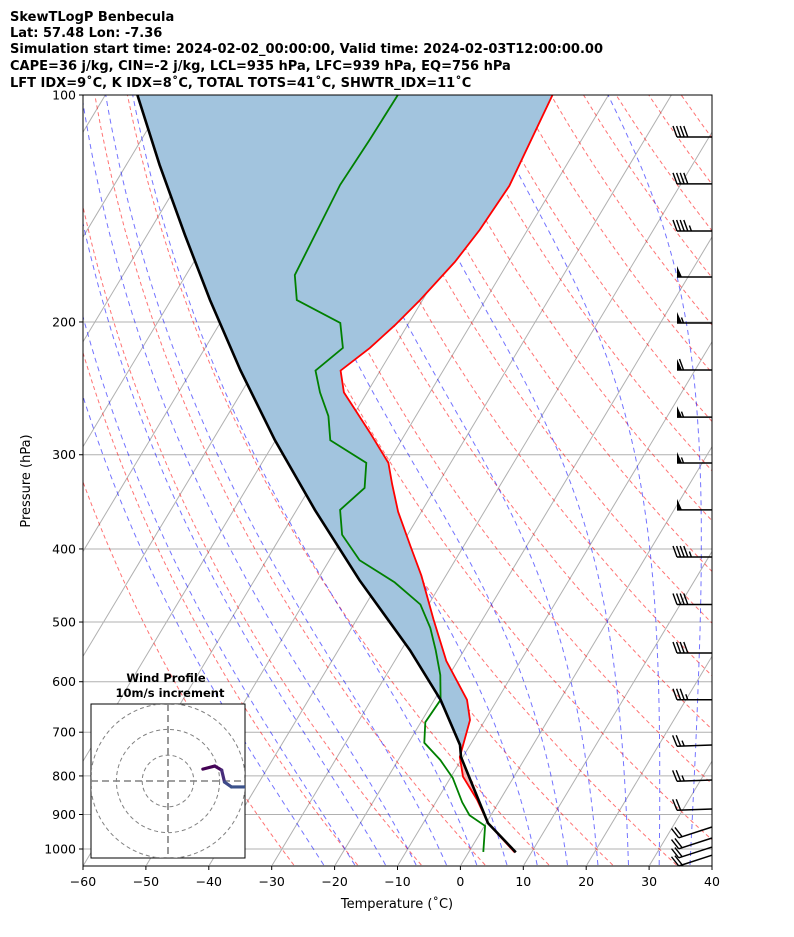  Describe the element at coordinates (60, 849) in the screenshot. I see `y-tick-label: 1000` at that location.